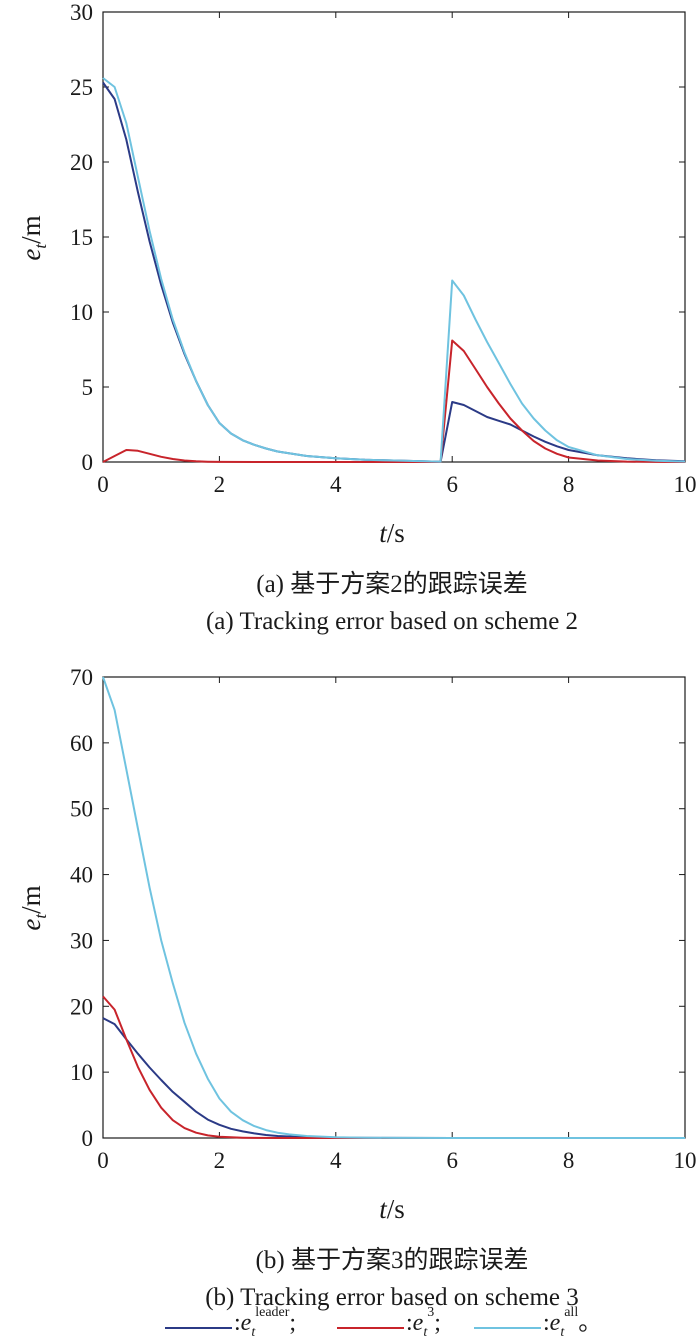  I want to click on svg-text::etleader;: :et leader;, so click(265, 1322).